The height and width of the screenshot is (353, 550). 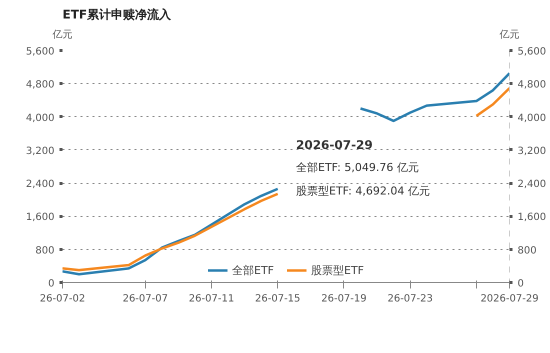 I want to click on y2-axis-title: 亿元, so click(x=509, y=35).